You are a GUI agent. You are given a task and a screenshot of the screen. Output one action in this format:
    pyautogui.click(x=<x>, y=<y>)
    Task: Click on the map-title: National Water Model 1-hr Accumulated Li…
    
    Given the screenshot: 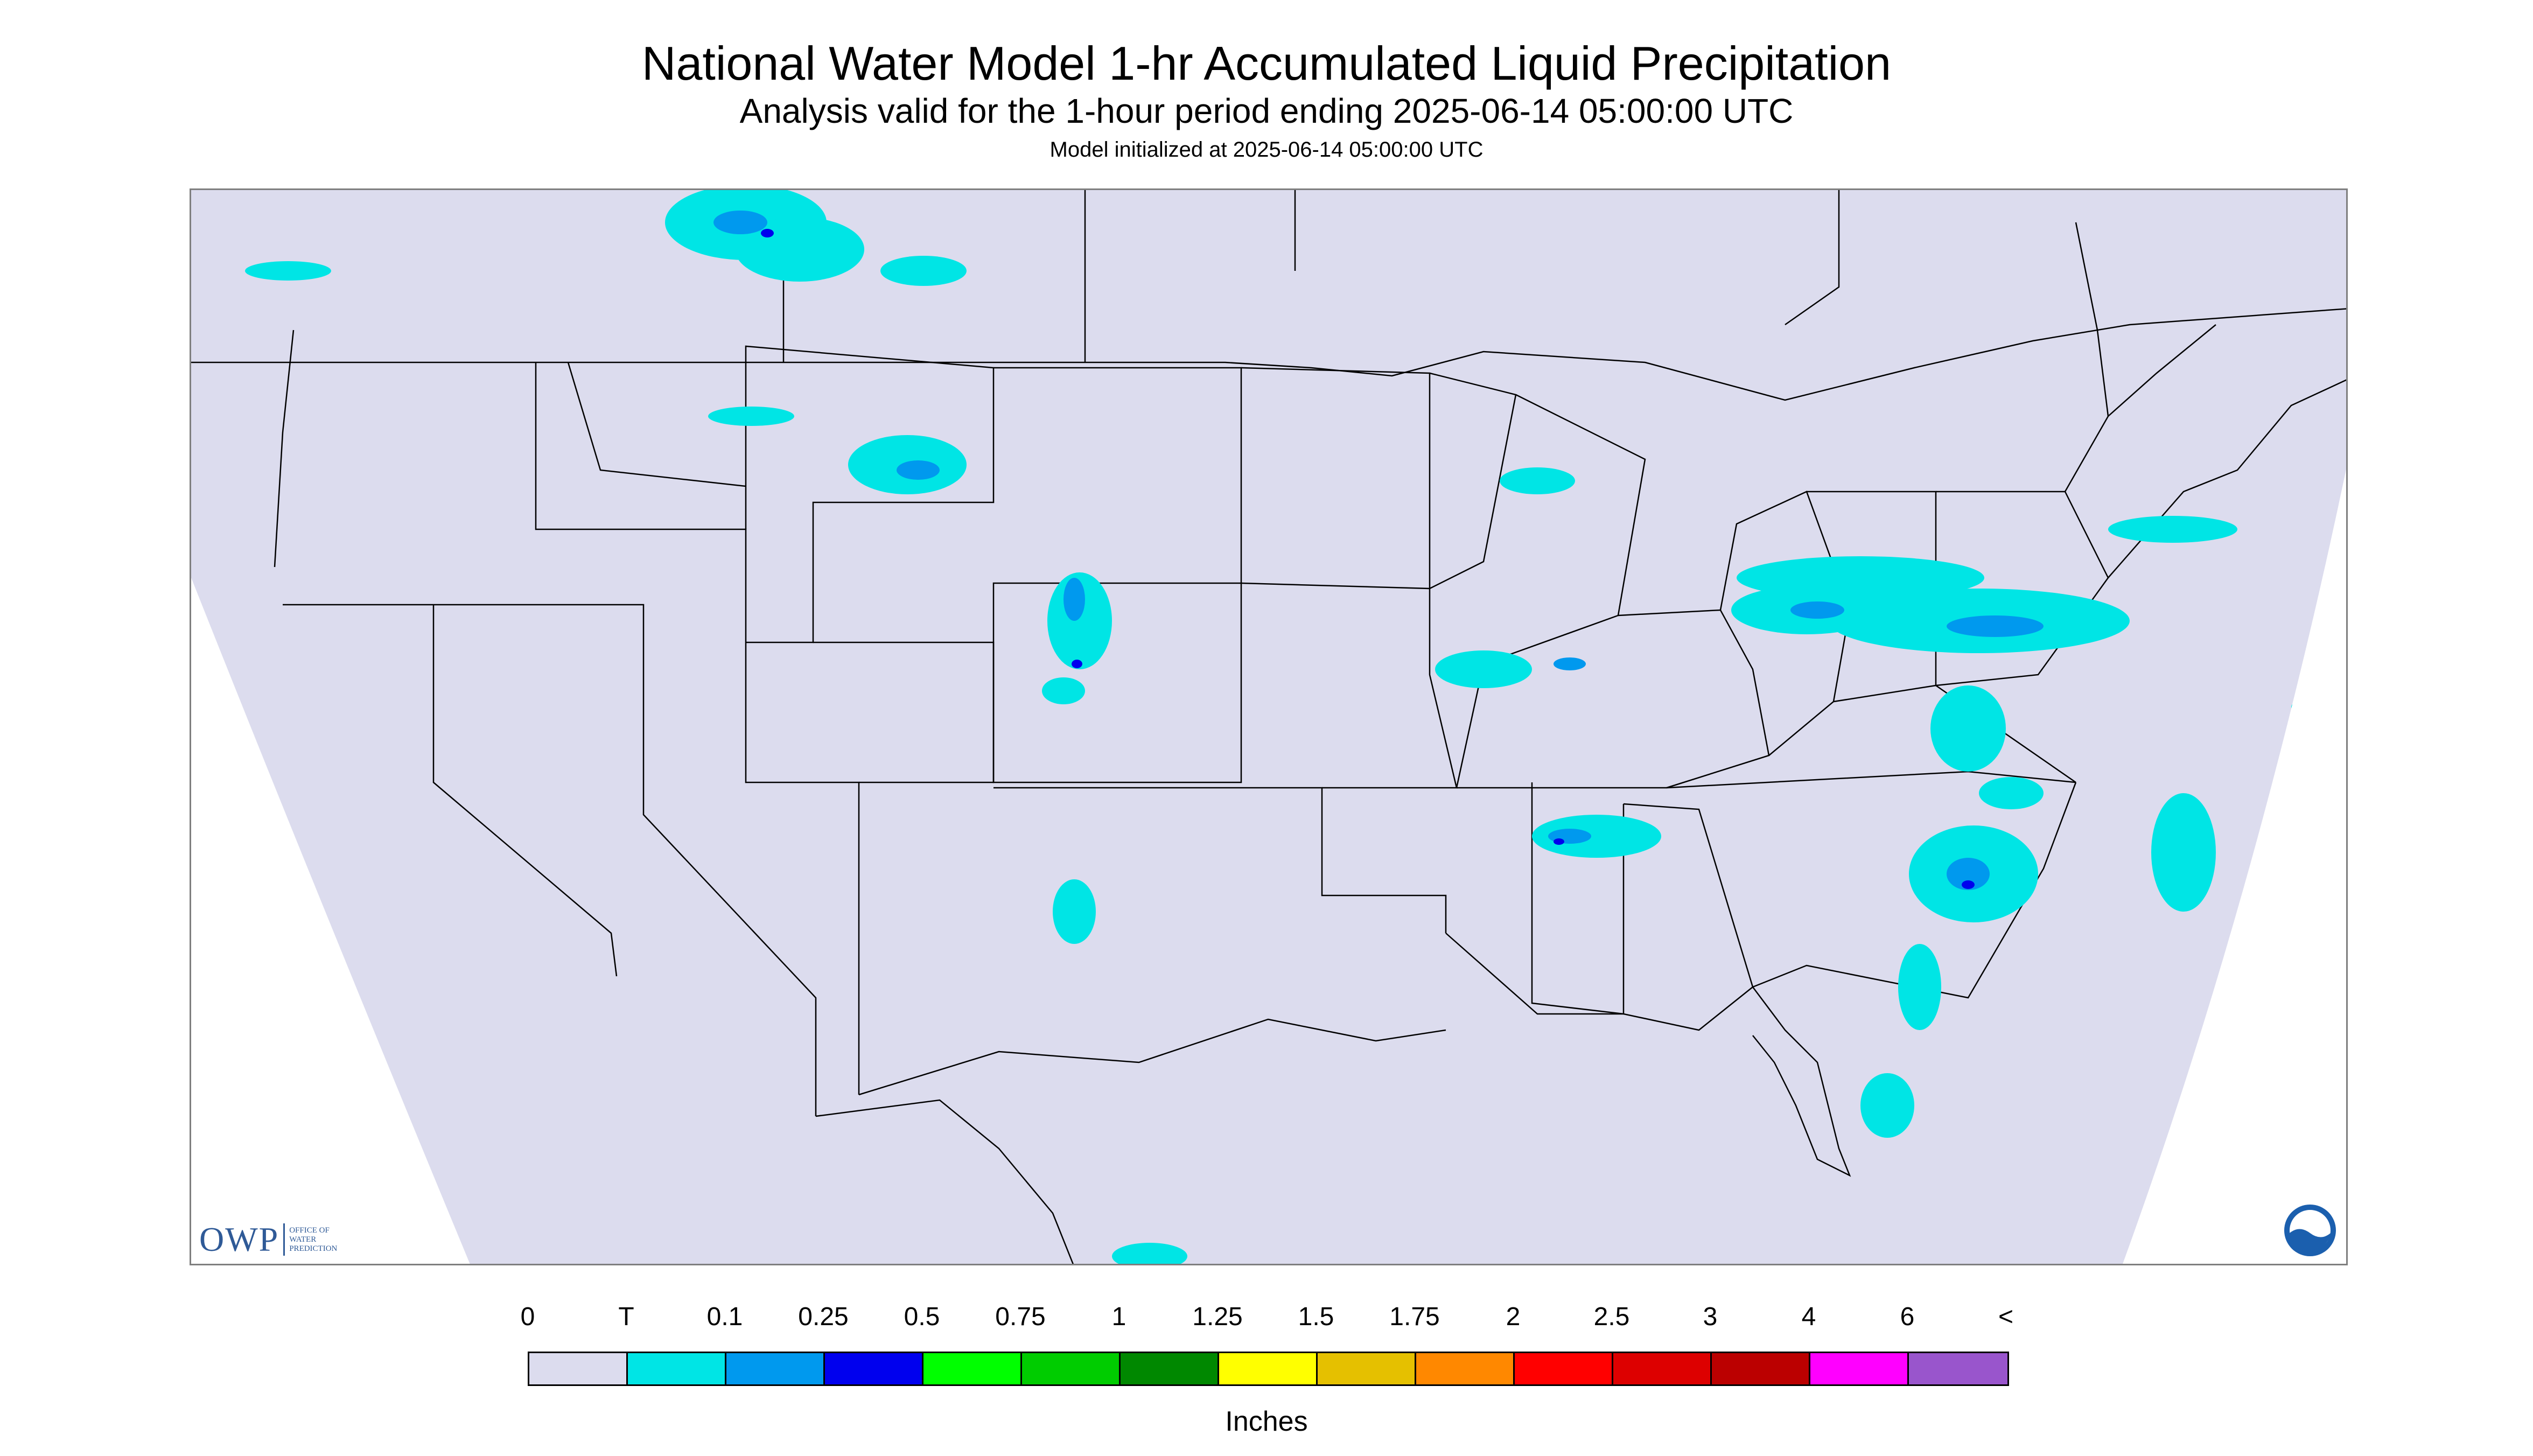 What is the action you would take?
    pyautogui.click(x=1266, y=63)
    